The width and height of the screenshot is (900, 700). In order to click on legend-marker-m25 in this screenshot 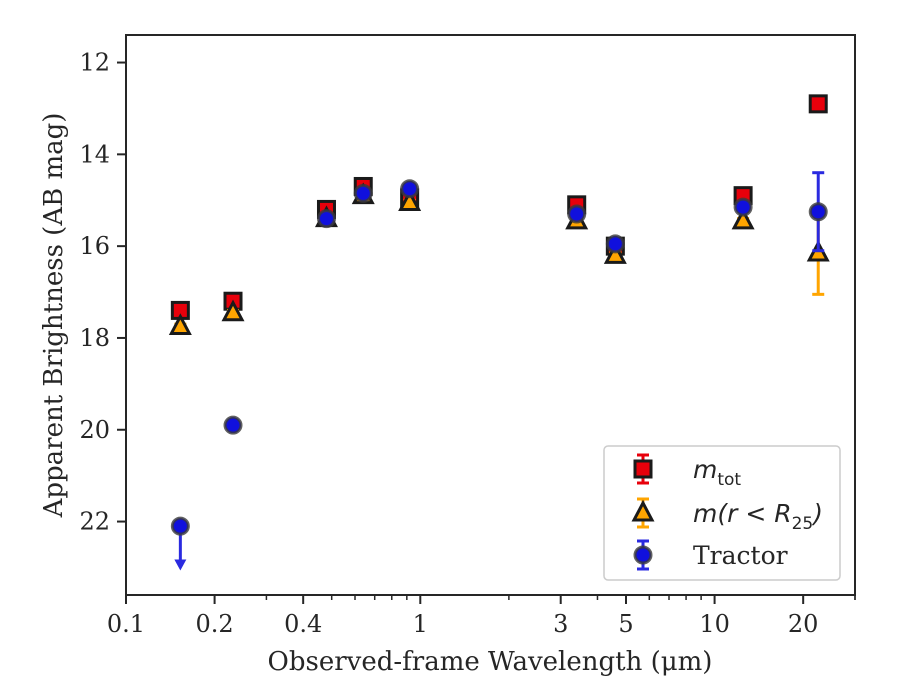, I will do `click(643, 510)`.